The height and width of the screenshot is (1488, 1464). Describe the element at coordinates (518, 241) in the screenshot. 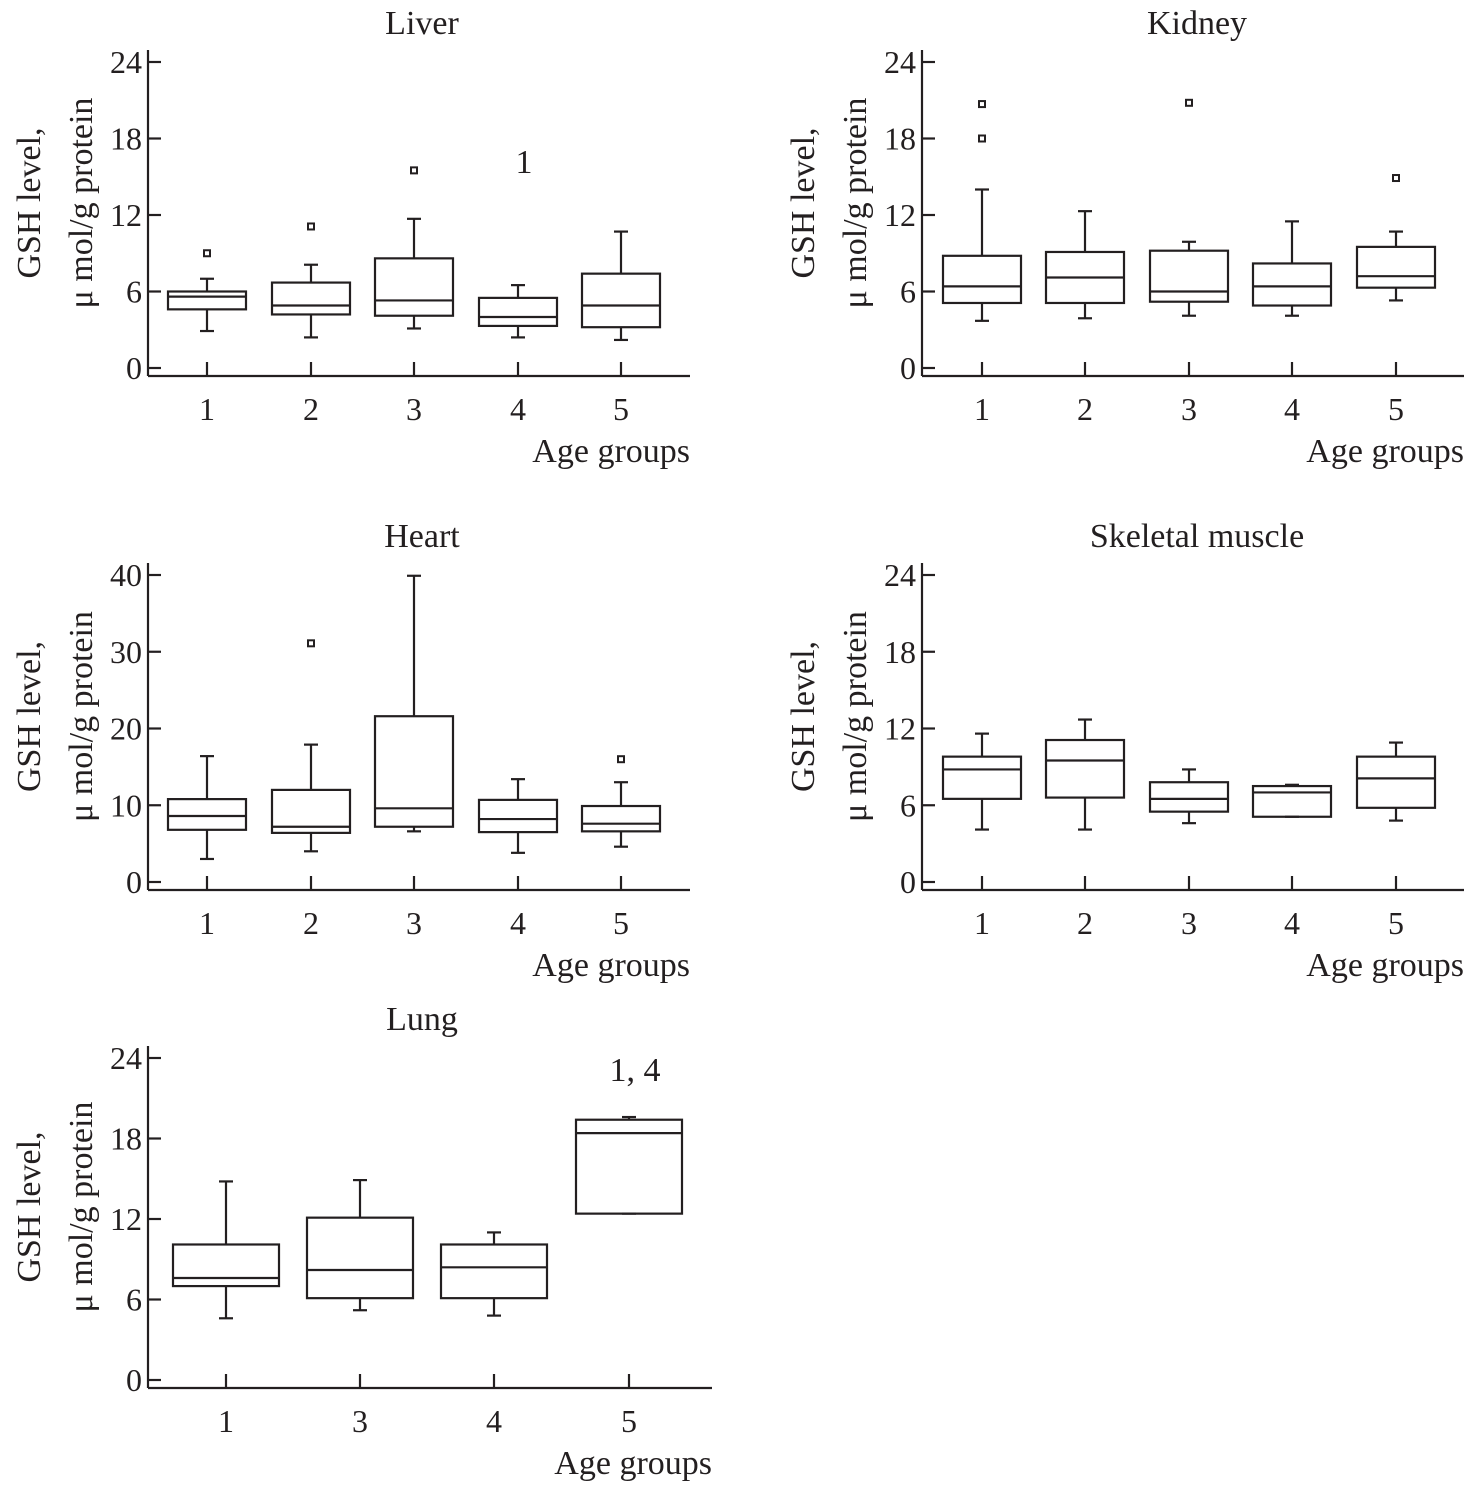

I see `box-group-4: 1` at that location.